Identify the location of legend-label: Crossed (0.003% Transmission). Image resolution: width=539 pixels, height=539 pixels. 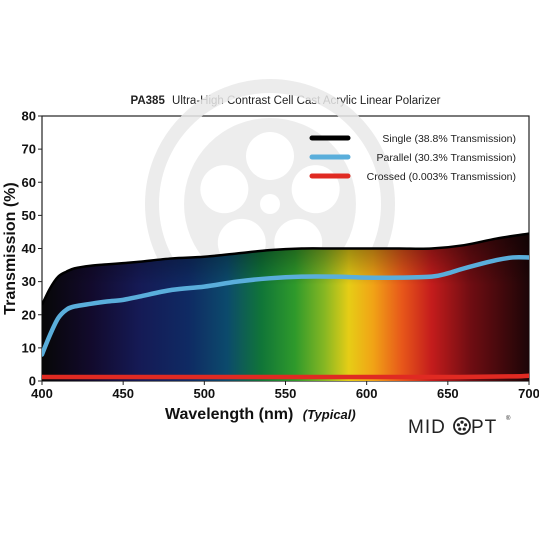
(441, 177).